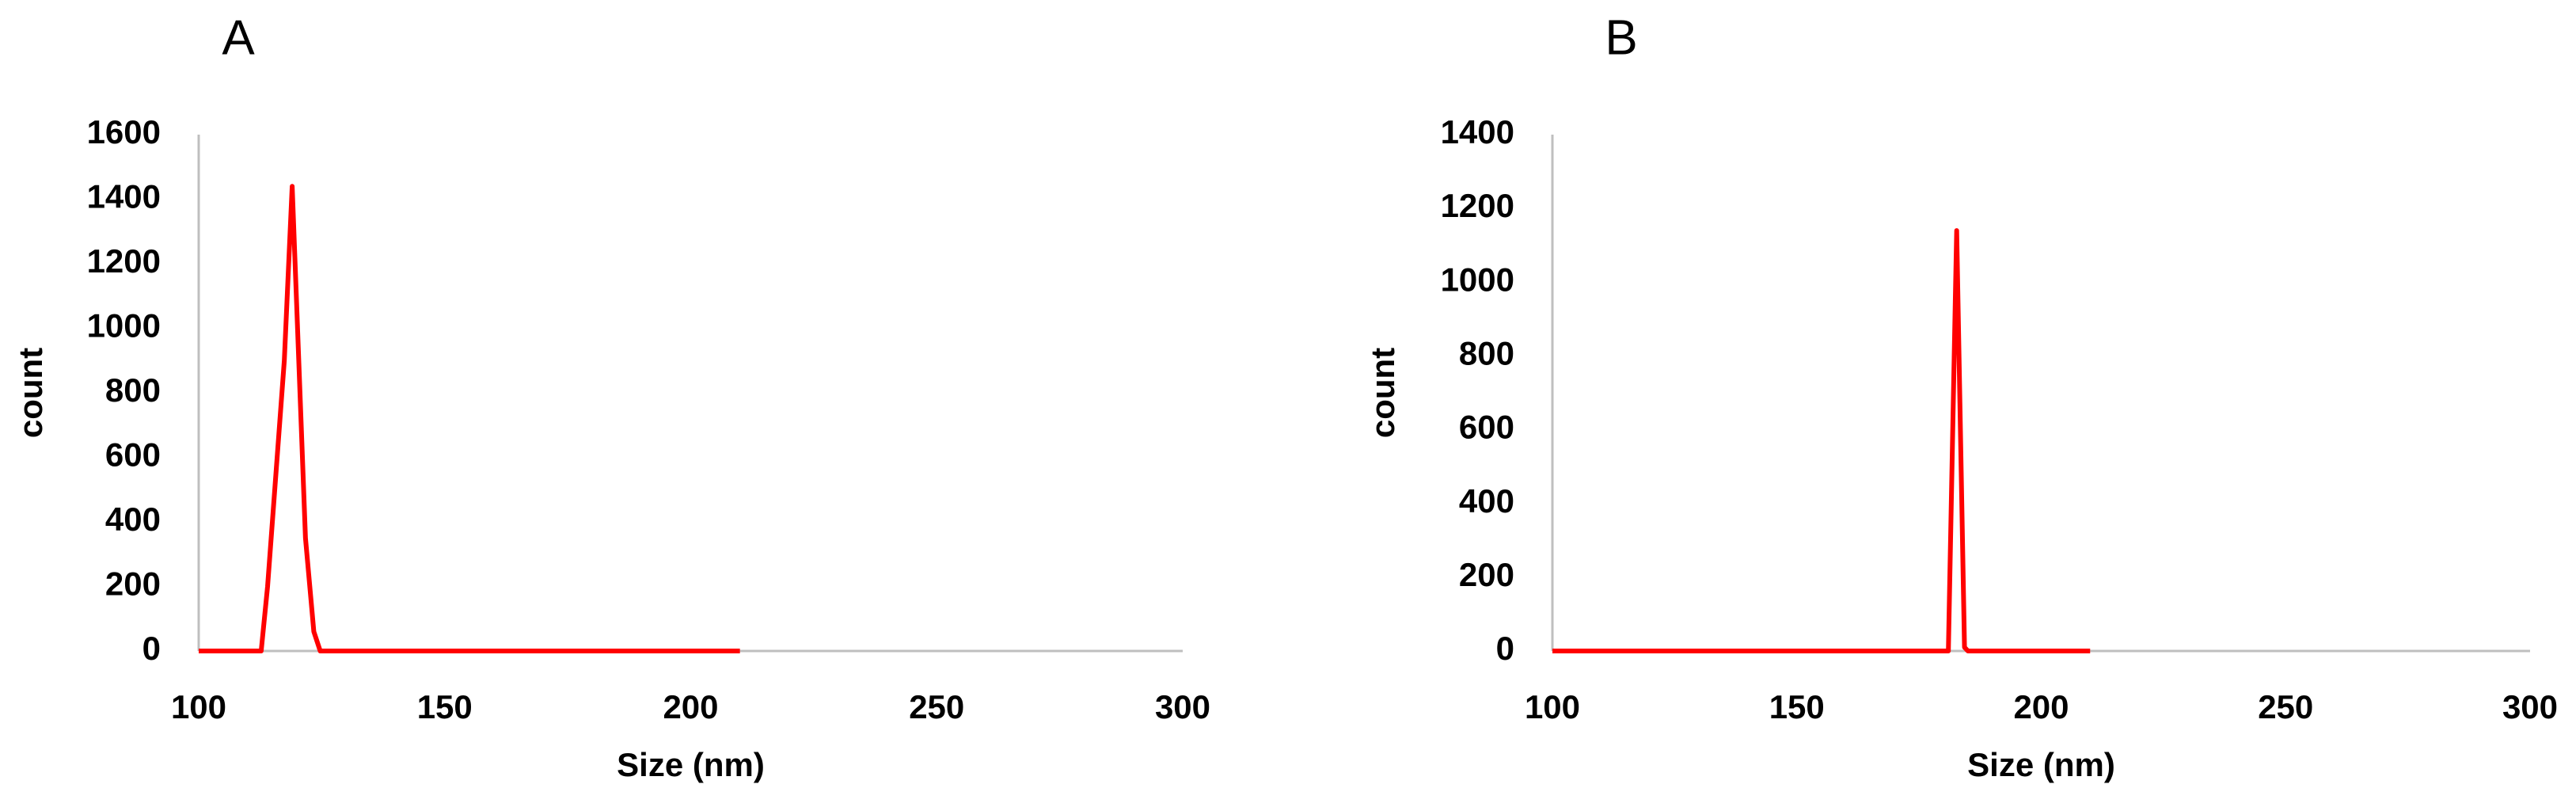  I want to click on y-tick-label: 1600, so click(124, 131).